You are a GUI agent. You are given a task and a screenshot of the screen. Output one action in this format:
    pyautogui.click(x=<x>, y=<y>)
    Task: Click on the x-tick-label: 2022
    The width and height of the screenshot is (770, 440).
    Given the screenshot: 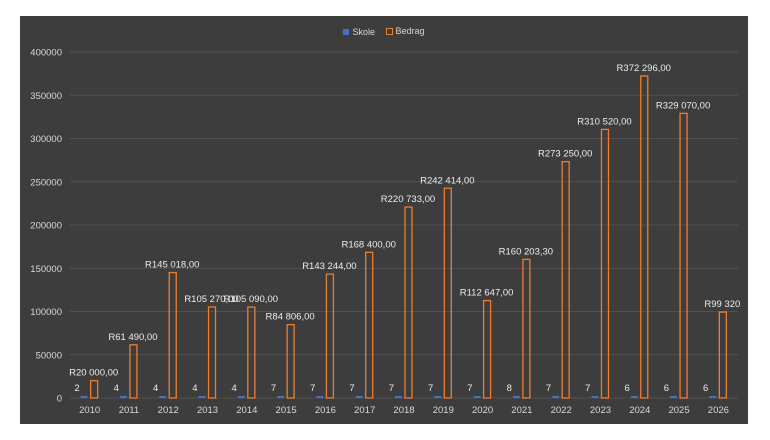 What is the action you would take?
    pyautogui.click(x=561, y=410)
    